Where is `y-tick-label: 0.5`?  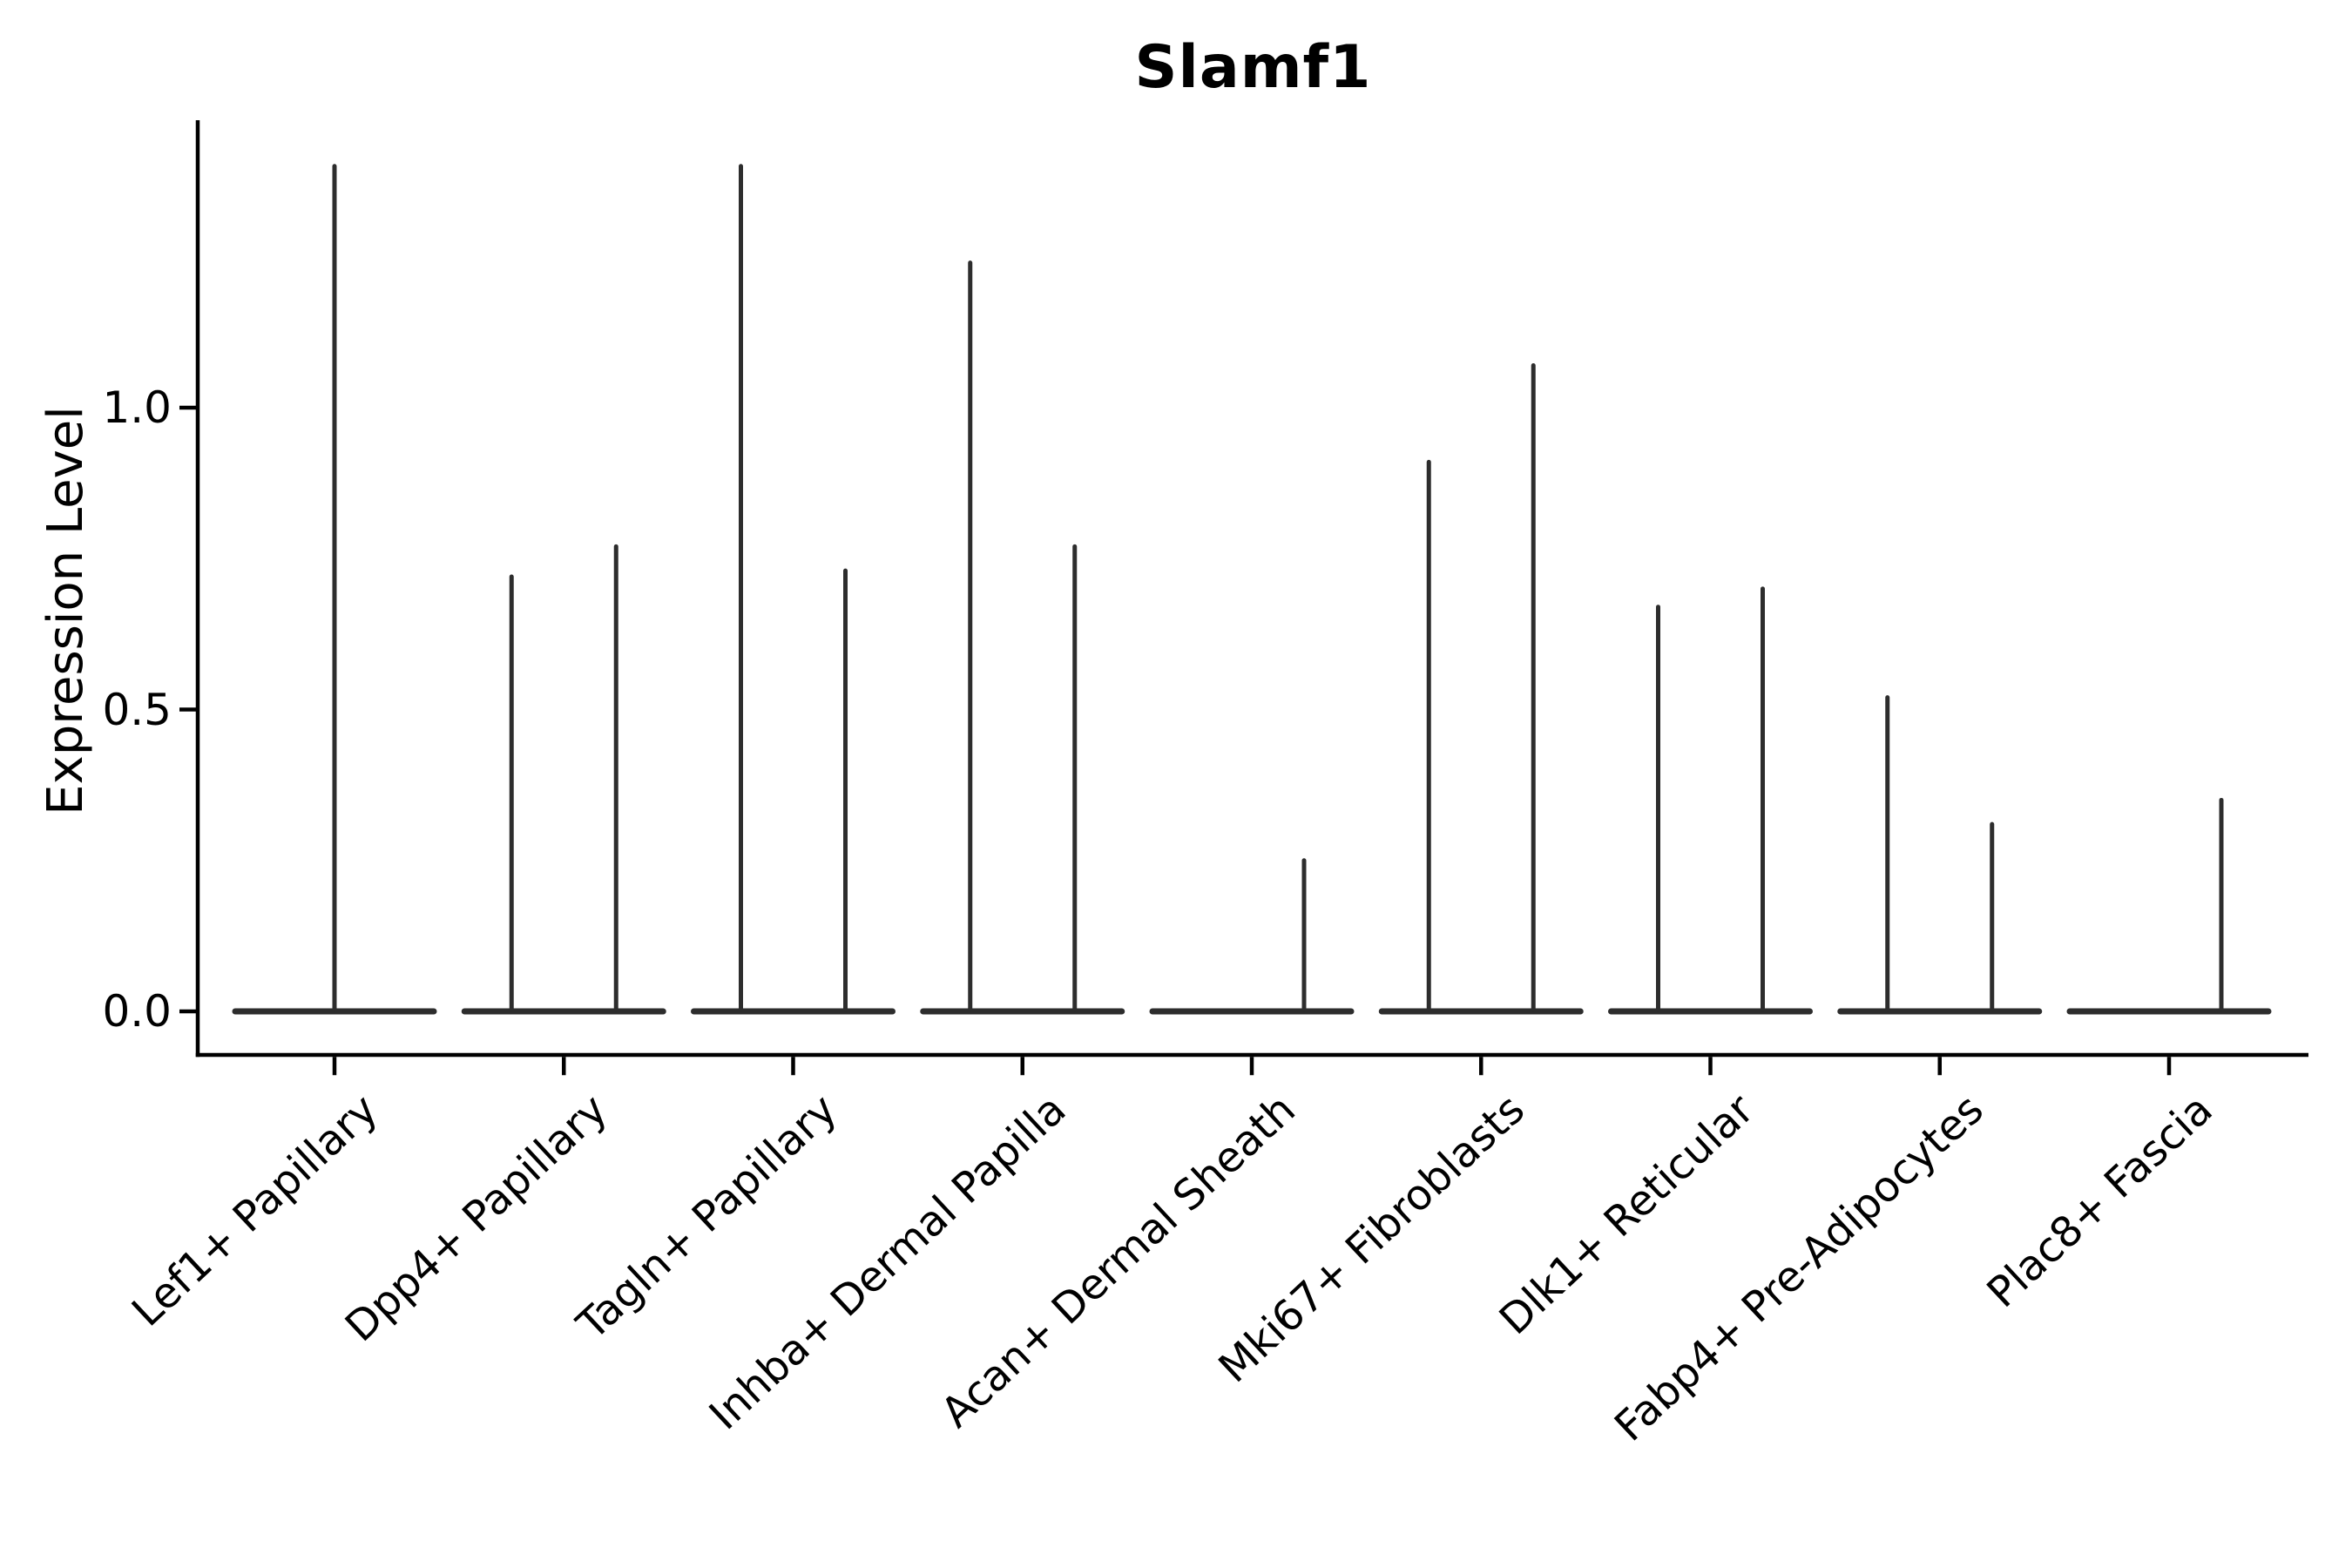 y-tick-label: 0.5 is located at coordinates (137, 709).